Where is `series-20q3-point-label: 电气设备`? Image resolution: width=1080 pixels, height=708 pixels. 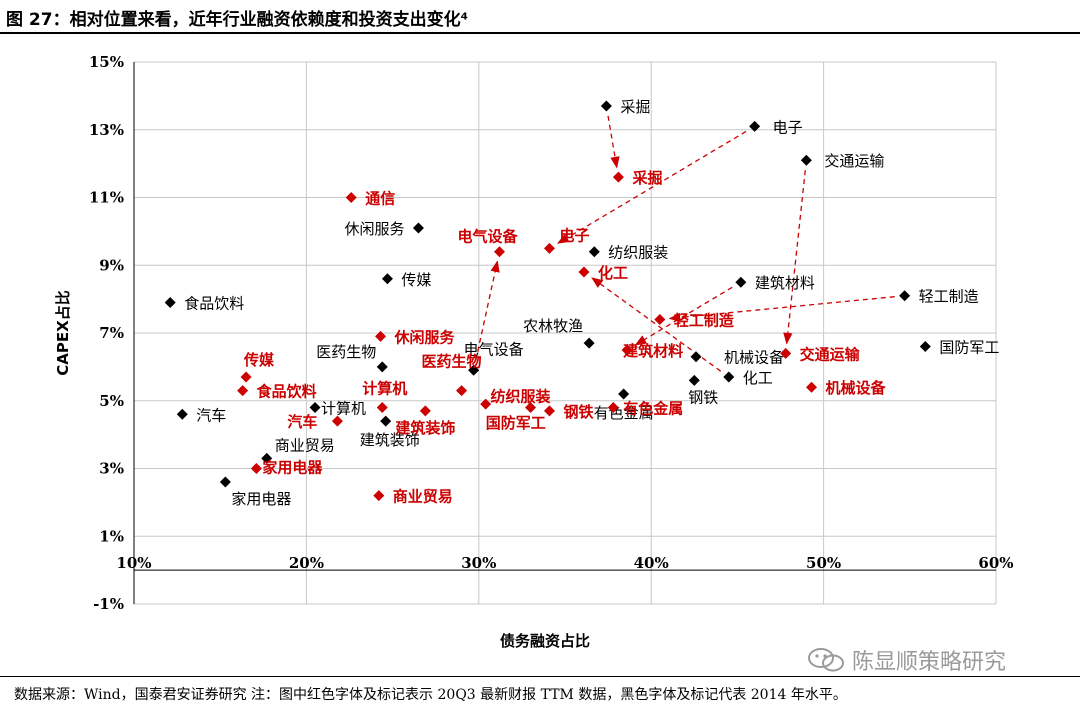 series-20q3-point-label: 电气设备 is located at coordinates (487, 237).